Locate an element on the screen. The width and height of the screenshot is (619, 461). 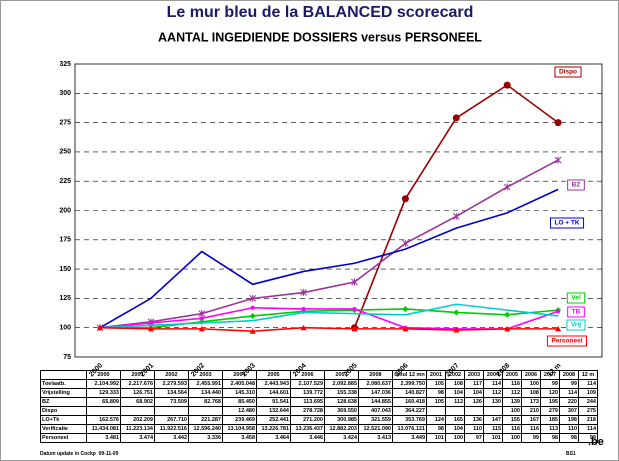
footer-code: BS1 is located at coordinates (571, 454).